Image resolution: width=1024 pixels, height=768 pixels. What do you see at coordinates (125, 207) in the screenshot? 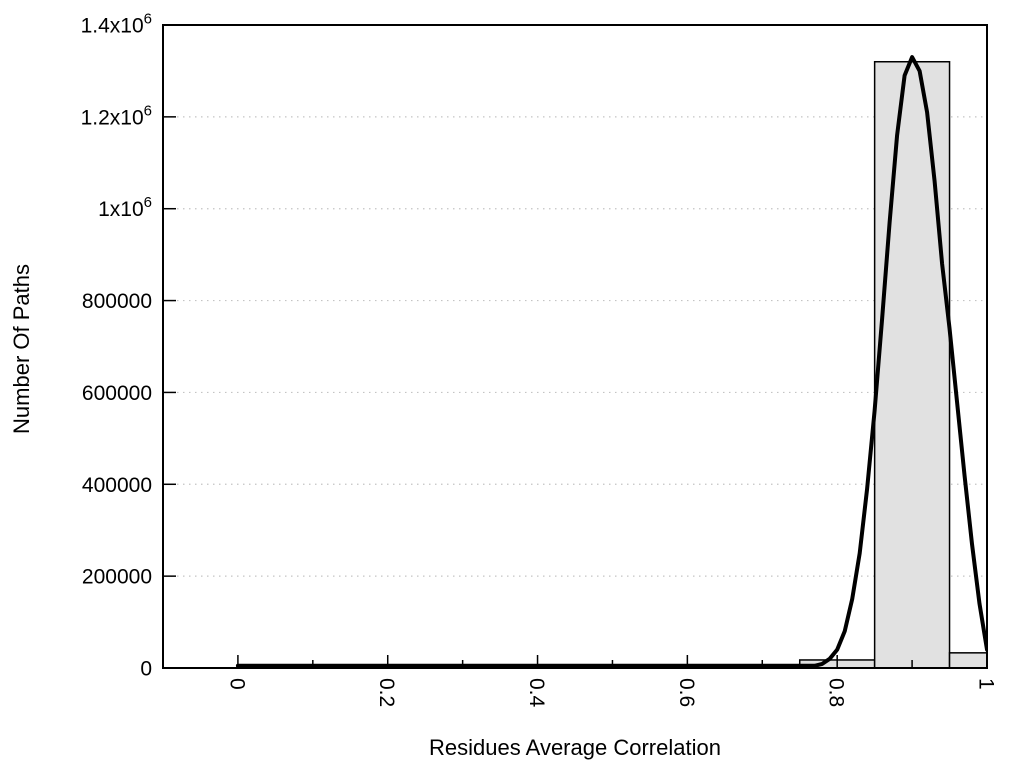
I see `y-tick-label: 1x10⁶` at bounding box center [125, 207].